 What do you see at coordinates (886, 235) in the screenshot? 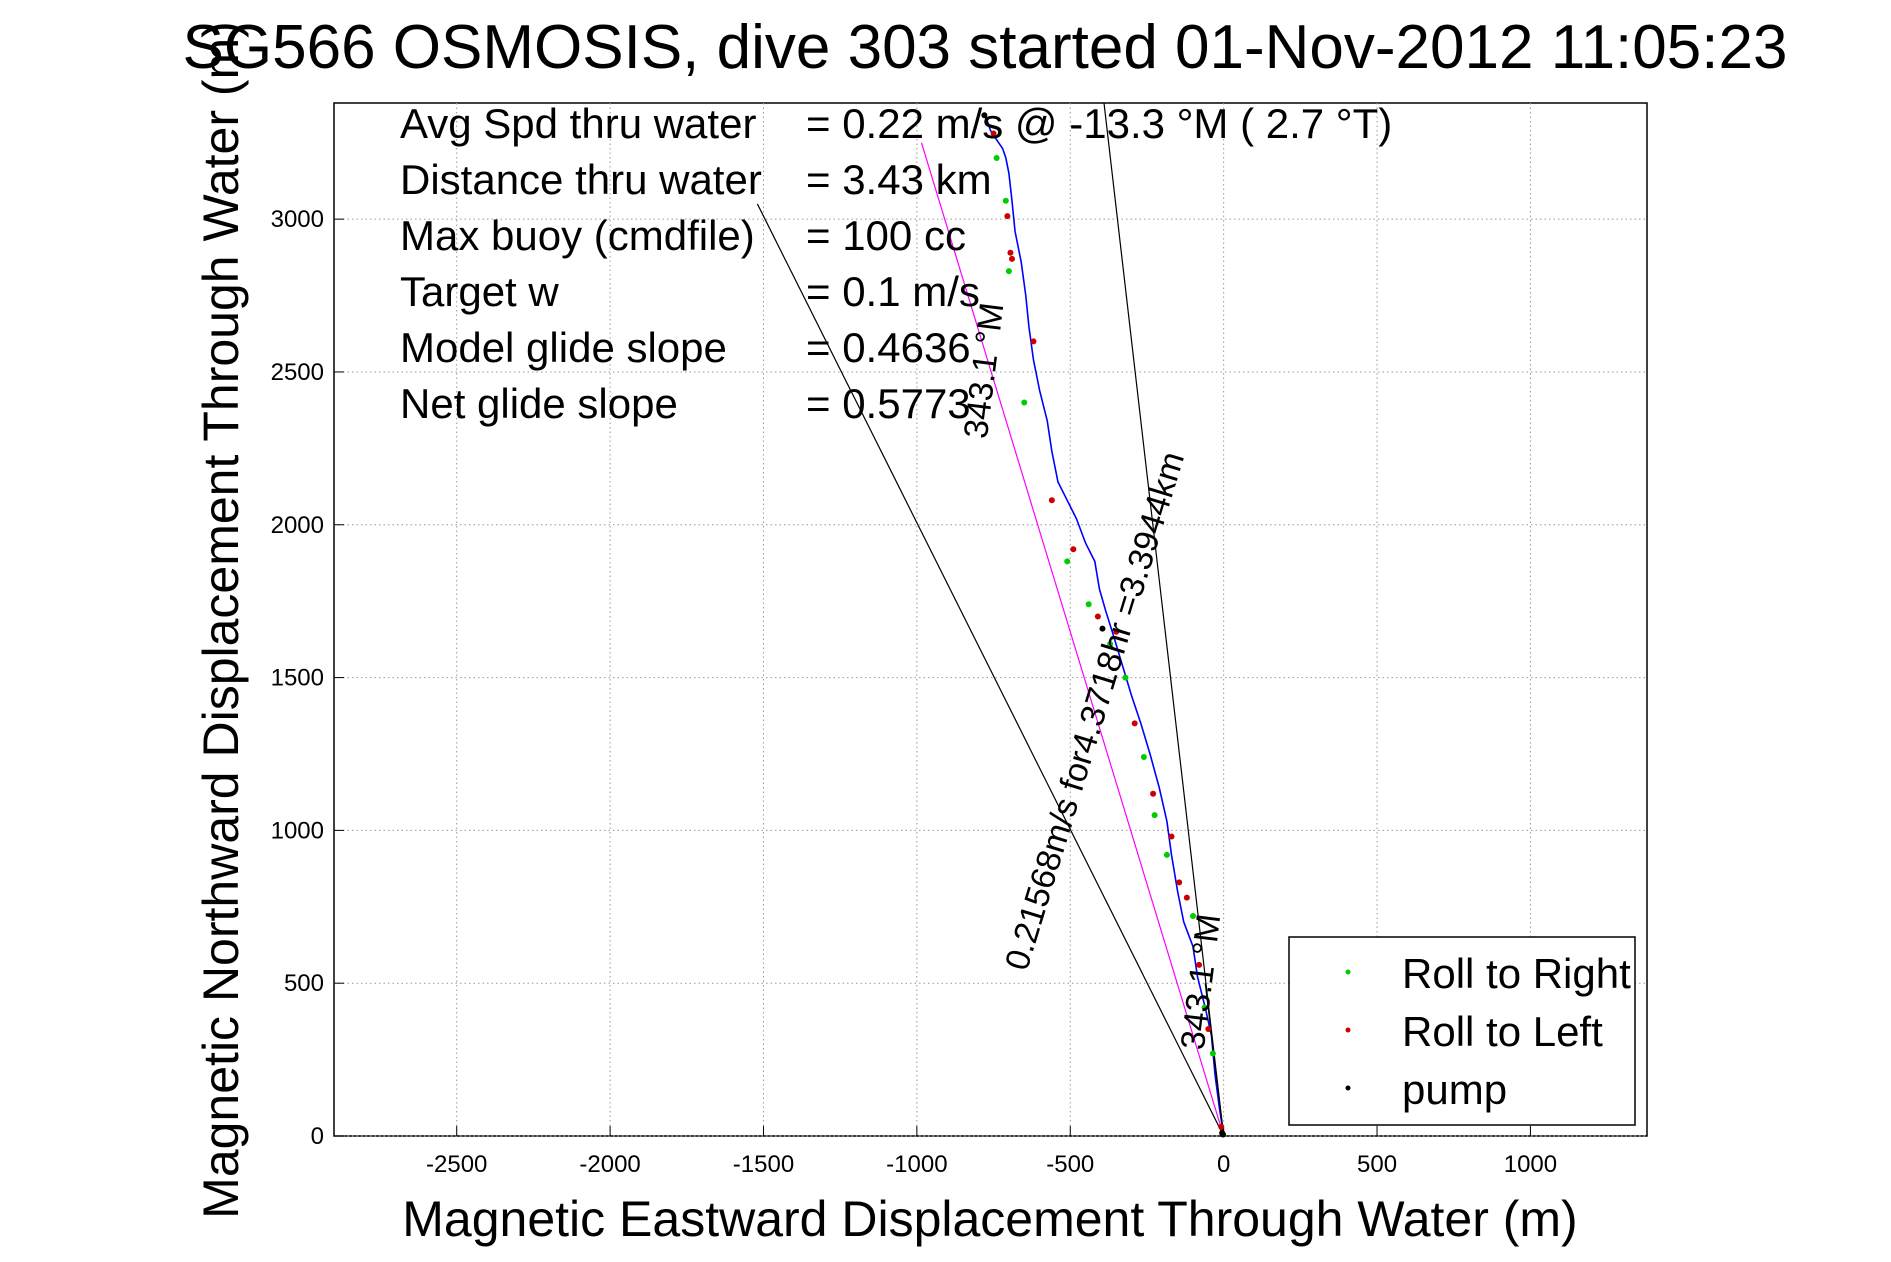
I see `stat-value: = 100 cc` at bounding box center [886, 235].